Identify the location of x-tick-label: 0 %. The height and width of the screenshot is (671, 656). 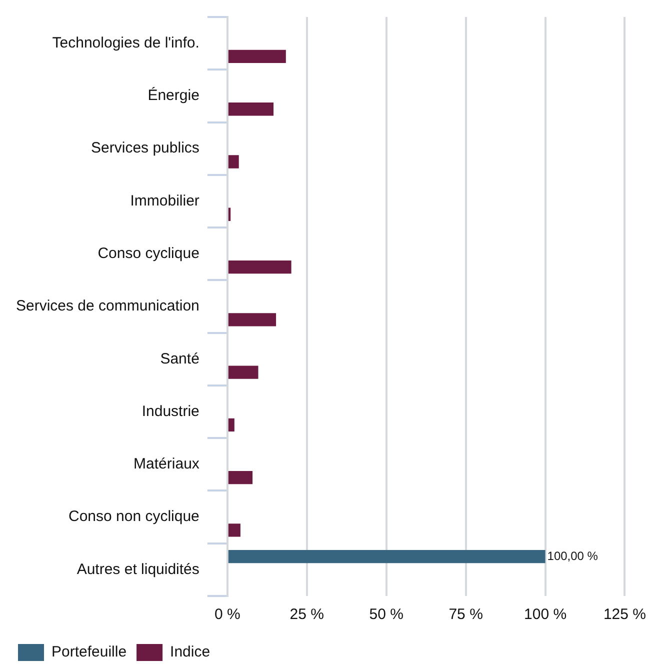
(227, 615).